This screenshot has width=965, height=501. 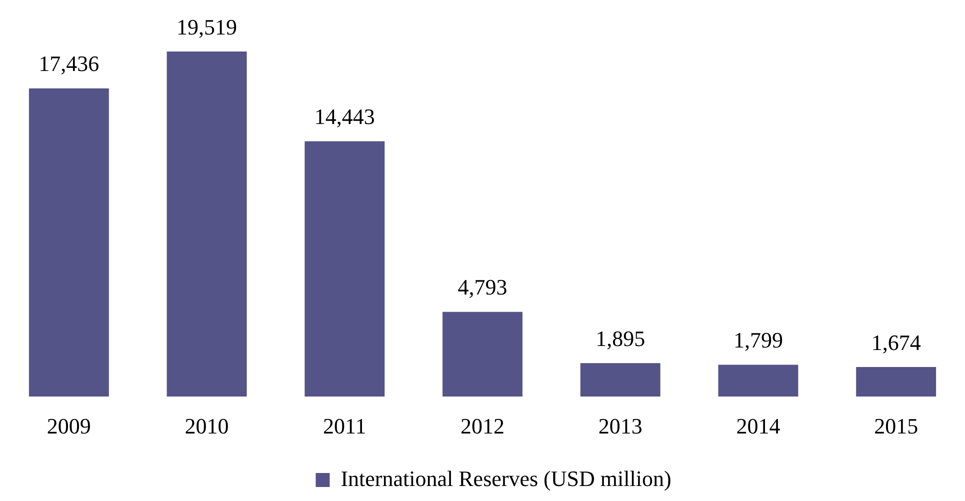 What do you see at coordinates (344, 426) in the screenshot?
I see `x-tick-label: 2011` at bounding box center [344, 426].